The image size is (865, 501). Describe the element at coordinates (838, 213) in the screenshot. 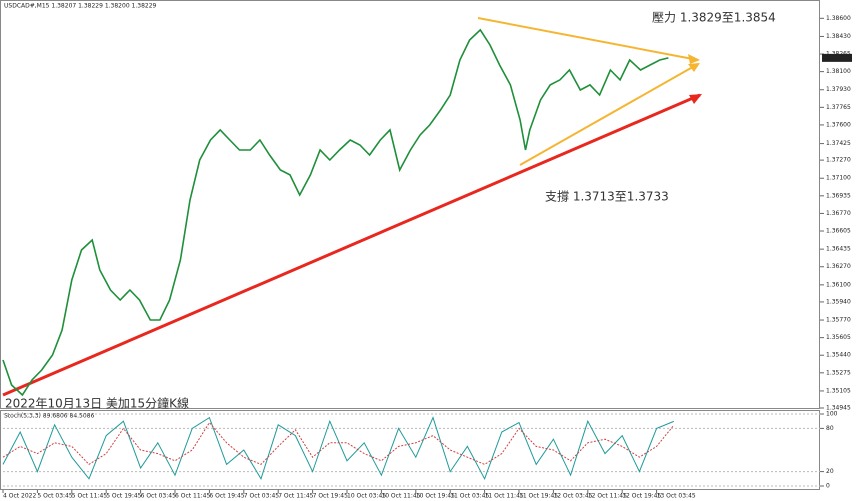

I see `y-tick-label: 1.36770` at that location.